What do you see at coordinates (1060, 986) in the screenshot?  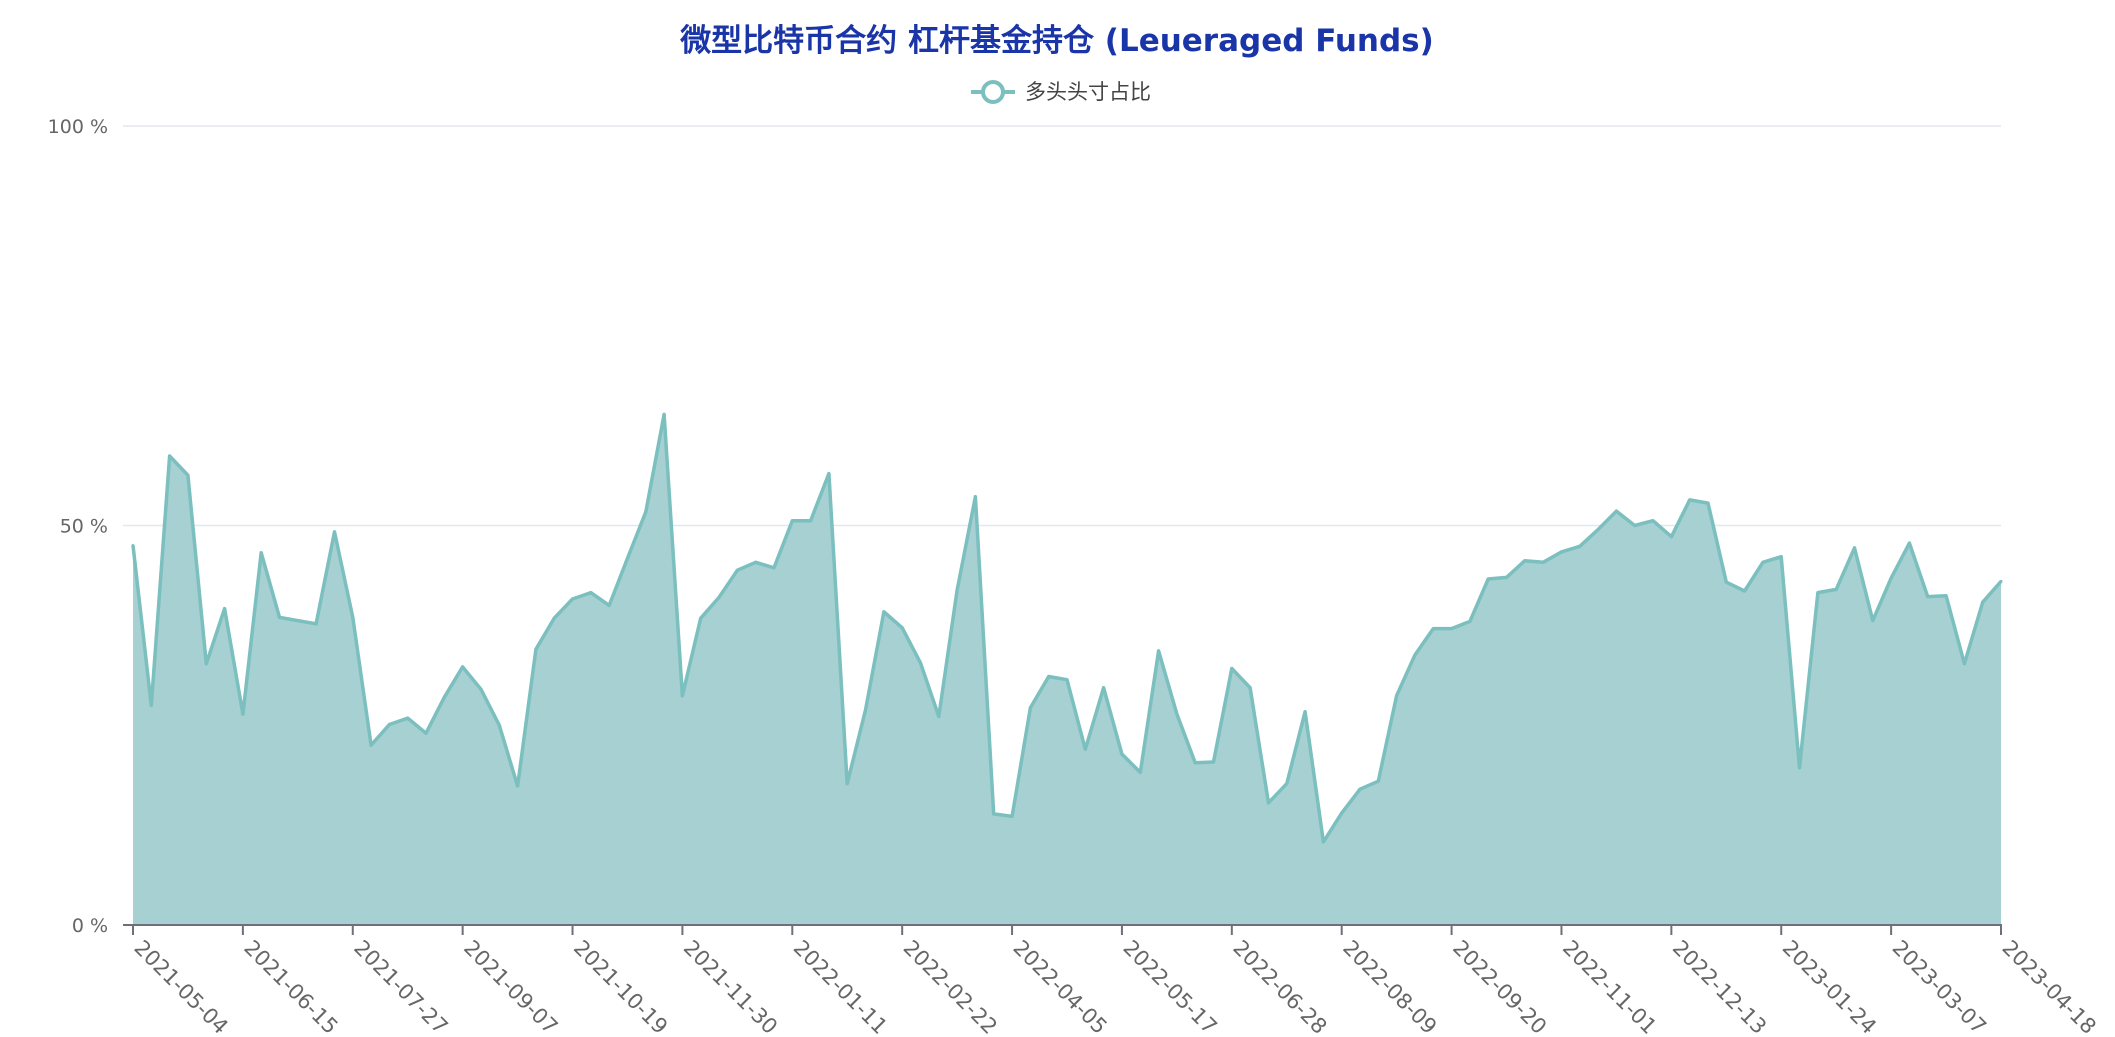 I see `x-tick-label: 2022-04-05` at bounding box center [1060, 986].